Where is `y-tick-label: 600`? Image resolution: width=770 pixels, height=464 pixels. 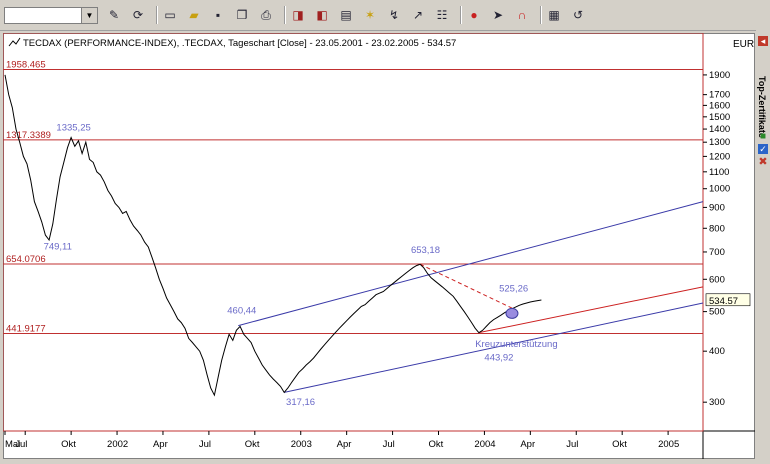 y-tick-label: 600 is located at coordinates (717, 279).